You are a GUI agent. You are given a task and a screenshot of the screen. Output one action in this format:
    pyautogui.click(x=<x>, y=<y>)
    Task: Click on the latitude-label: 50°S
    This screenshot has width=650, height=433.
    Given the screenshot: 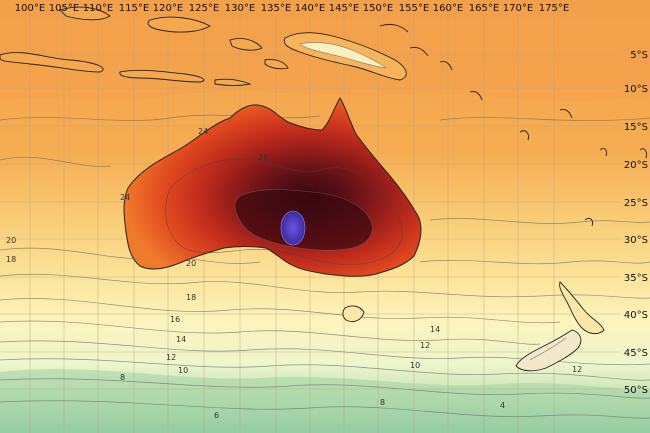 What is the action you would take?
    pyautogui.click(x=636, y=390)
    